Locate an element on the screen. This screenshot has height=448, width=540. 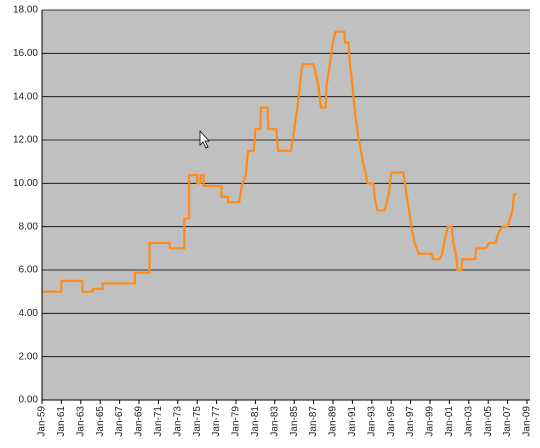
y-tick-label: 2.00 is located at coordinates (29, 356).